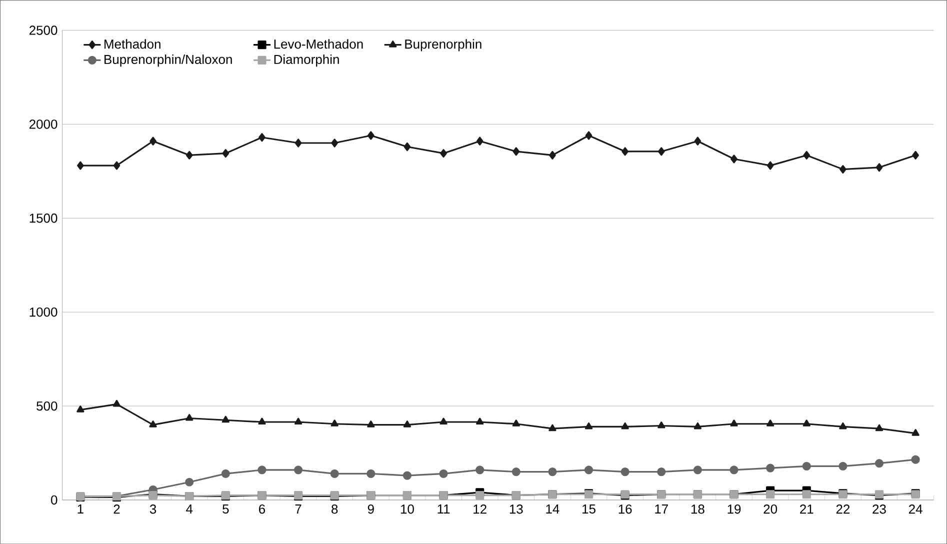 The width and height of the screenshot is (947, 544). Describe the element at coordinates (262, 509) in the screenshot. I see `x-tick-label: 6` at that location.